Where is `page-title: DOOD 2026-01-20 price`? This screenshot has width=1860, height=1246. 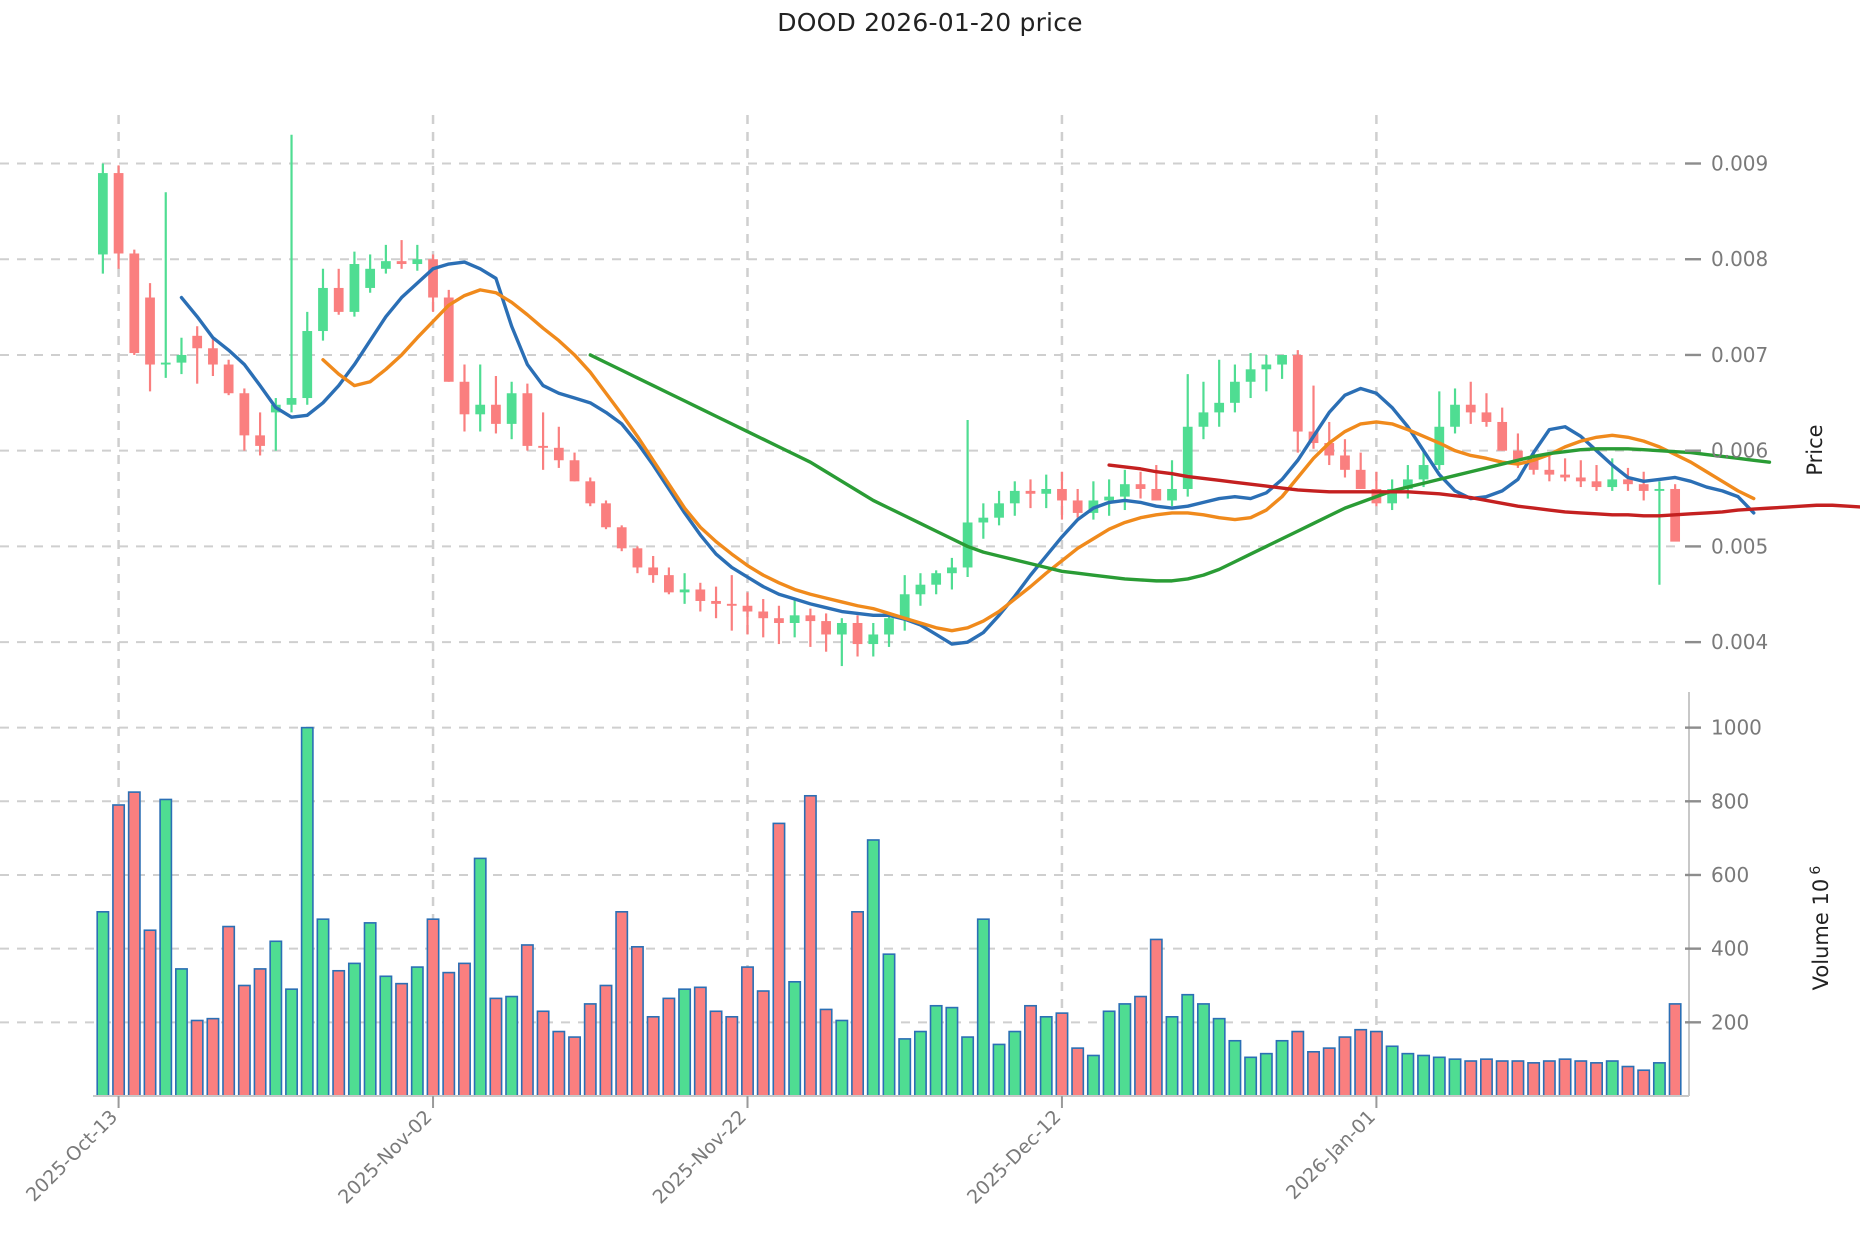 page-title: DOOD 2026-01-20 price is located at coordinates (930, 22).